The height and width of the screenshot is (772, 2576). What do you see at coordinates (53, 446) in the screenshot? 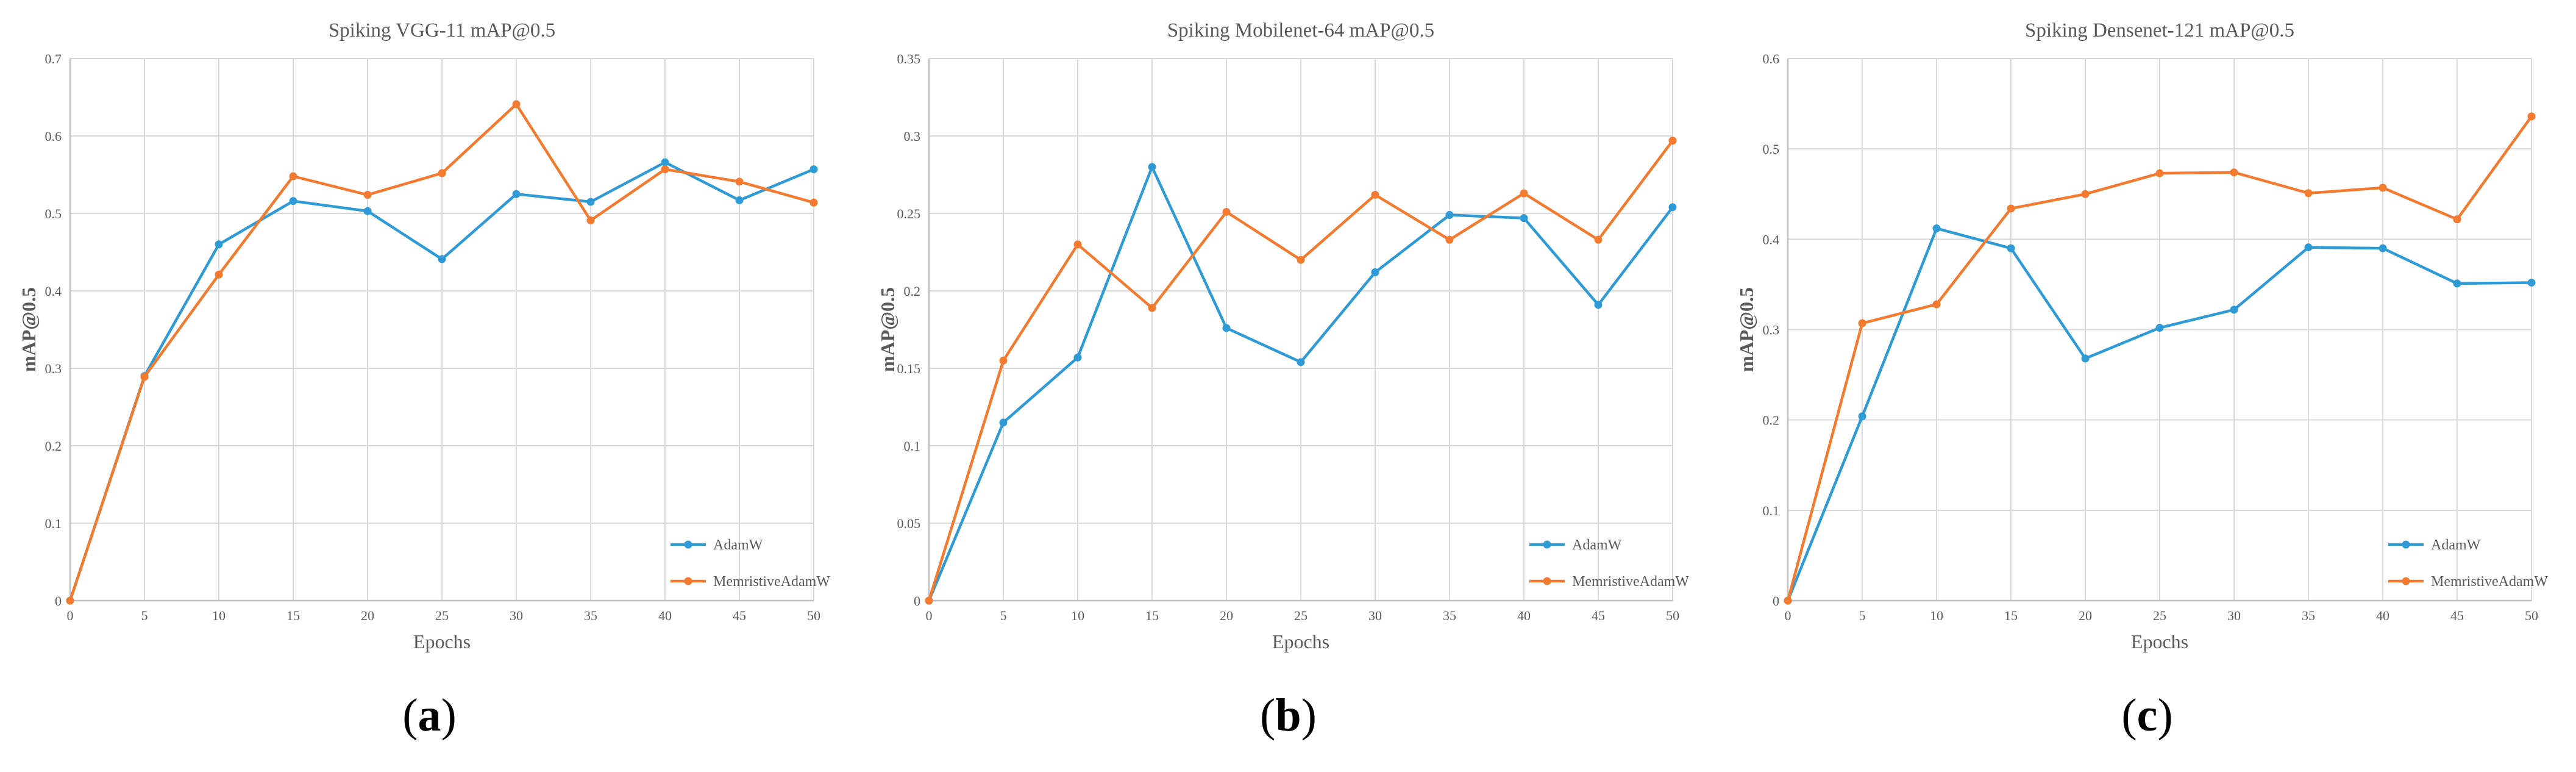
I see `chart-a-ytick-label: 0.2` at bounding box center [53, 446].